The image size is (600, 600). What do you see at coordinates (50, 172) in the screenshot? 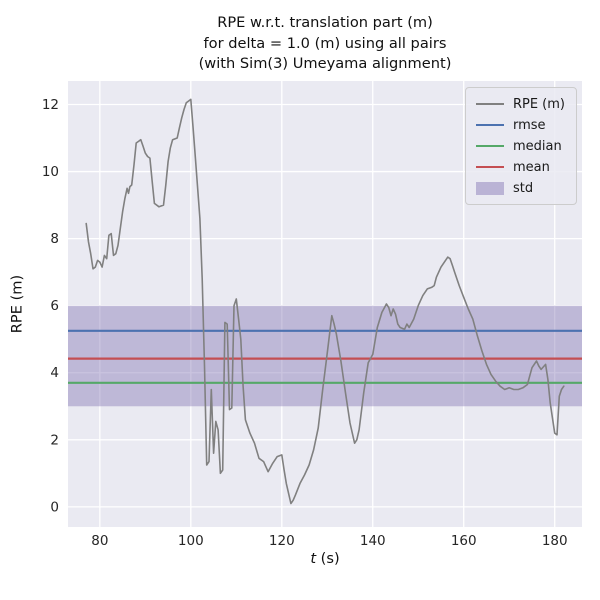
I see `y-tick-label: 10` at bounding box center [50, 172].